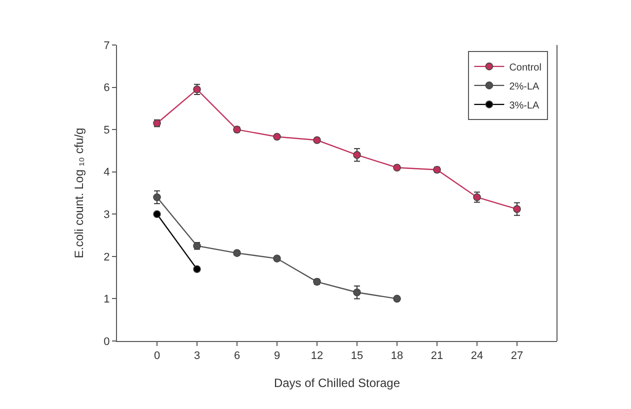 The image size is (631, 409). What do you see at coordinates (524, 106) in the screenshot?
I see `legend-label: 3%-LA` at bounding box center [524, 106].